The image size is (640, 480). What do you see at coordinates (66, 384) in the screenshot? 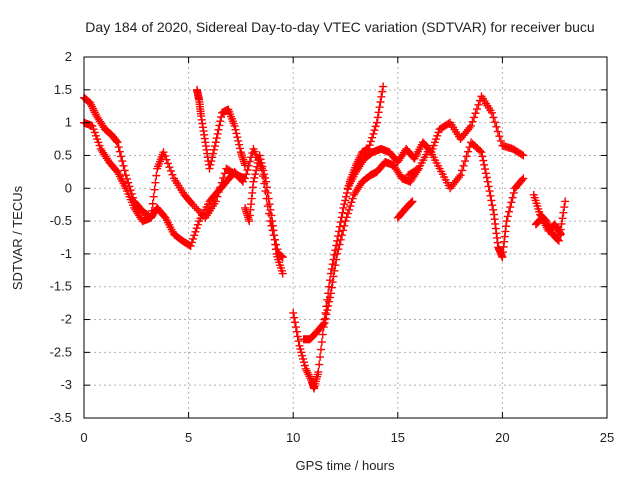
I see `y-tick-label: -3` at bounding box center [66, 384].